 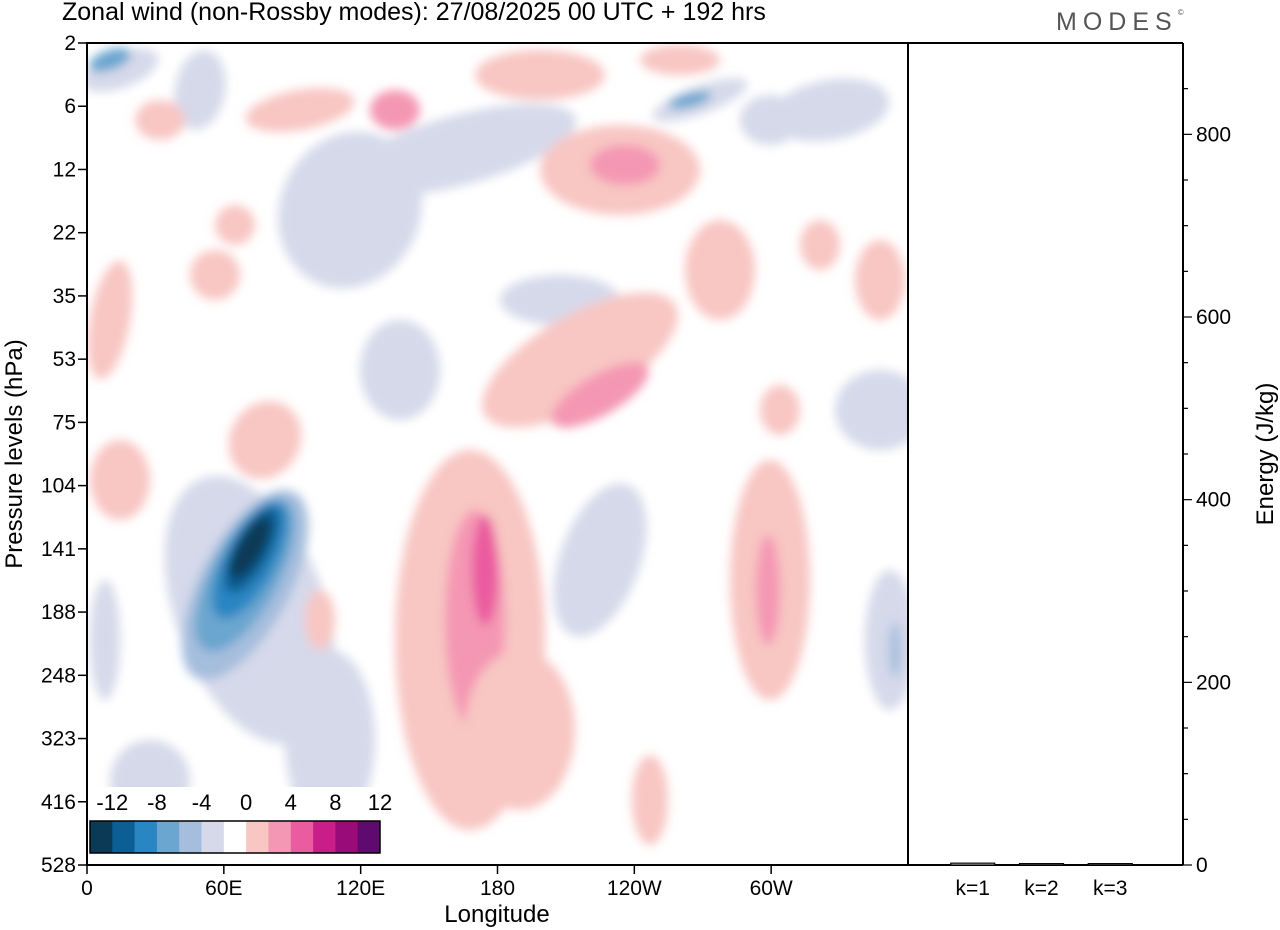 What do you see at coordinates (70, 43) in the screenshot?
I see `y-tick-label: 2` at bounding box center [70, 43].